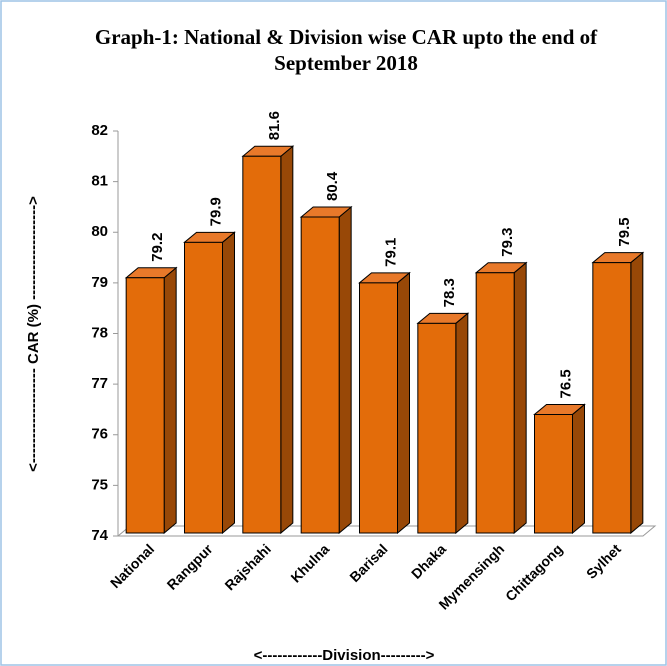  Describe the element at coordinates (390, 252) in the screenshot. I see `value-label: 79.1` at that location.